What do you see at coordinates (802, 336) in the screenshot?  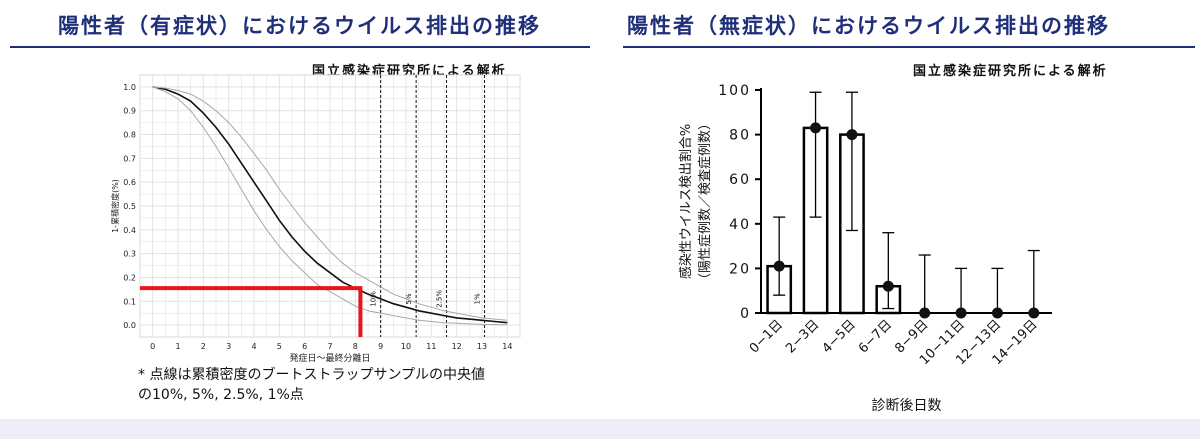 I see `category-label: 2−3日` at bounding box center [802, 336].